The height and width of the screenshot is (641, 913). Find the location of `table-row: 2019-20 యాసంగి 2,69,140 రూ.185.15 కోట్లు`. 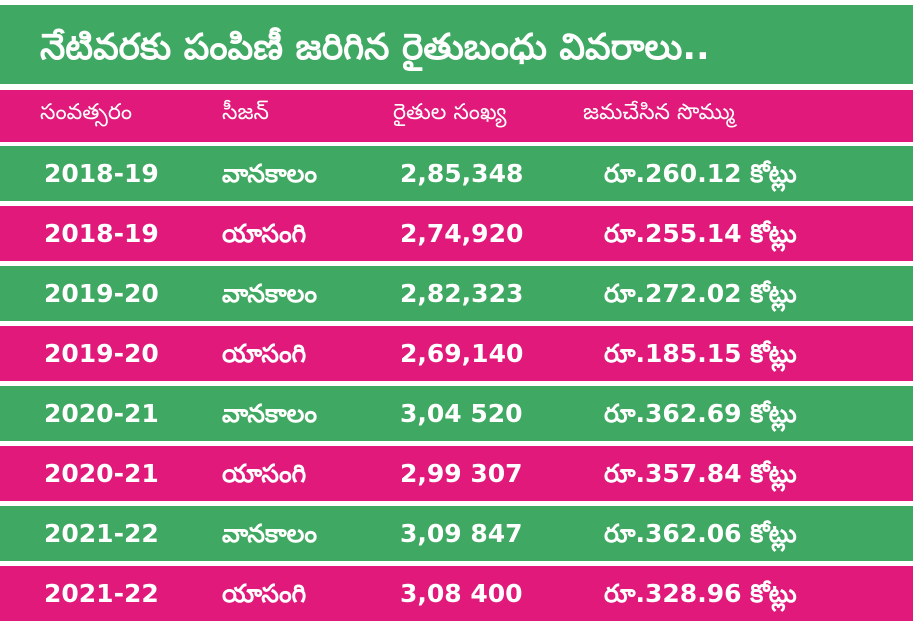

table-row: 2019-20 యాసంగి 2,69,140 రూ.185.15 కోట్లు is located at coordinates (456, 353).